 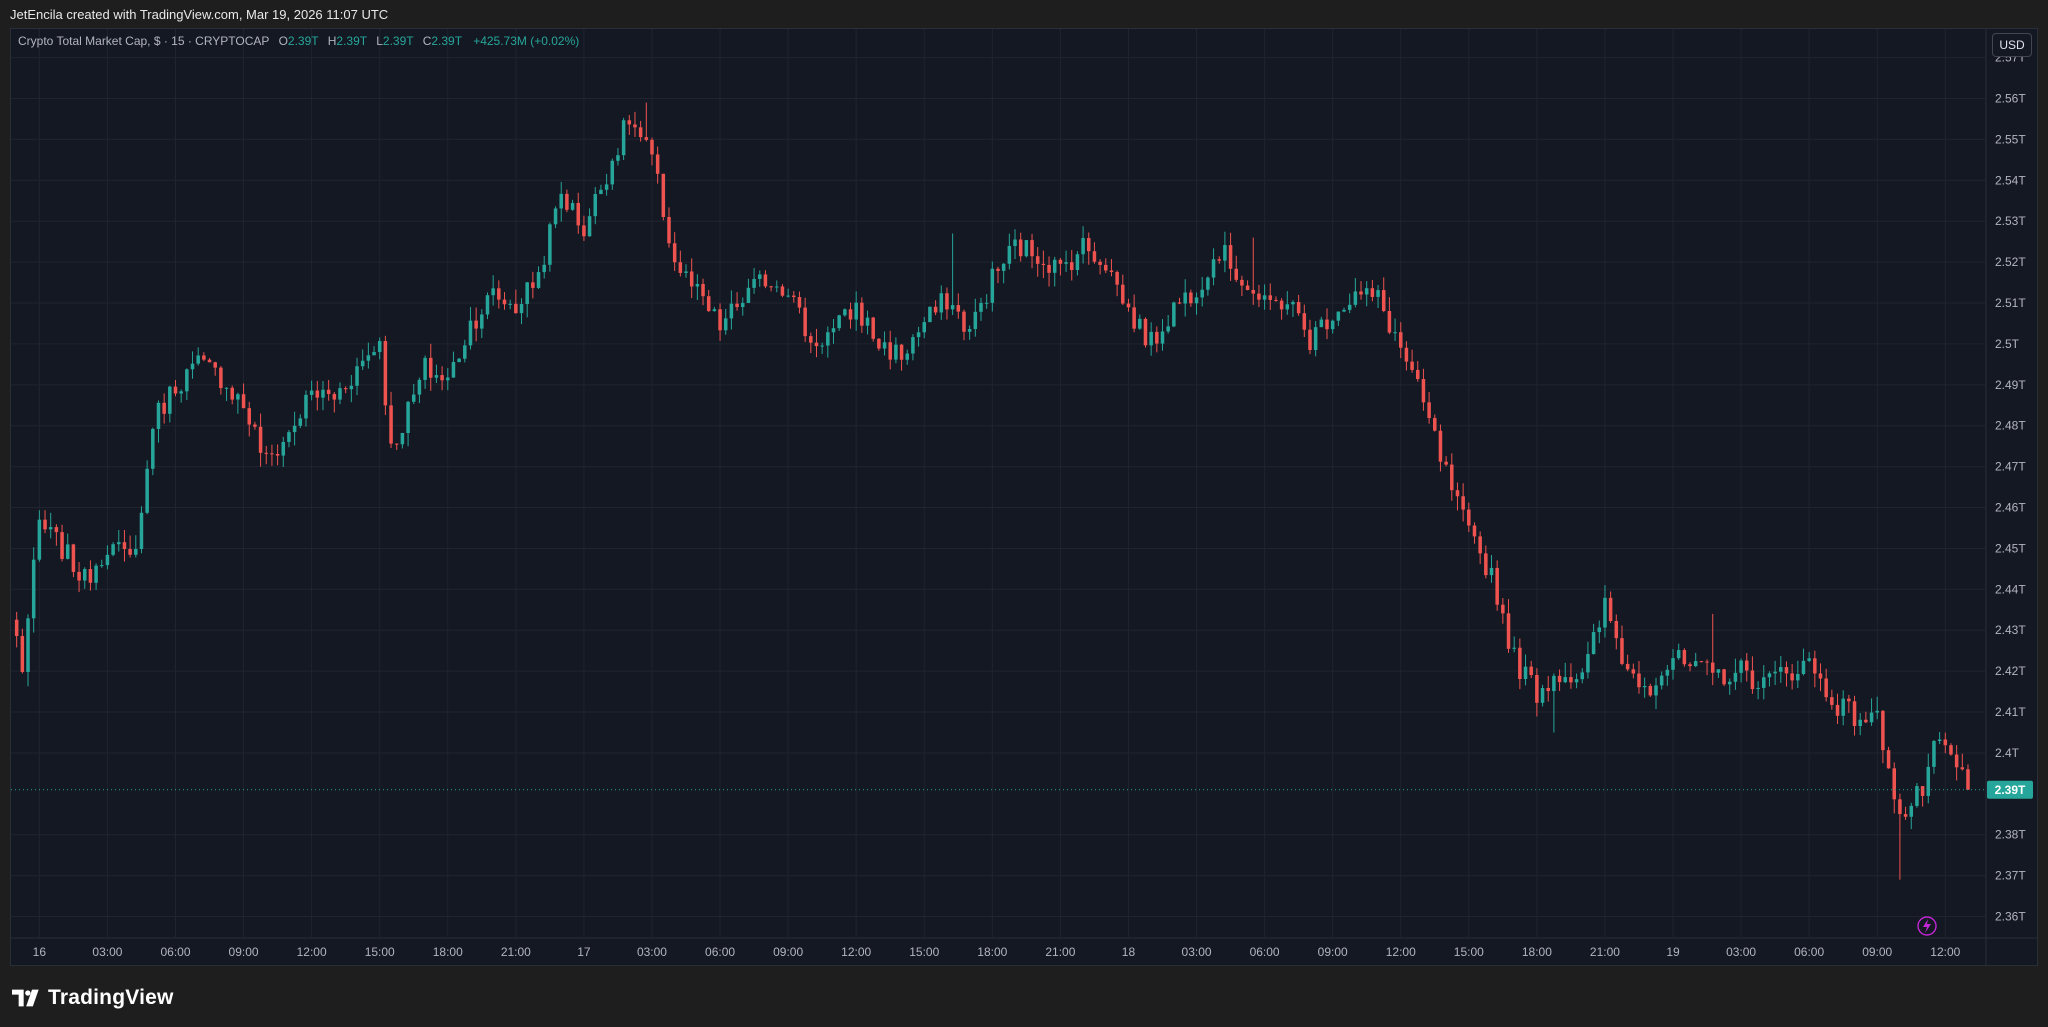 What do you see at coordinates (1927, 926) in the screenshot?
I see `alert-button` at bounding box center [1927, 926].